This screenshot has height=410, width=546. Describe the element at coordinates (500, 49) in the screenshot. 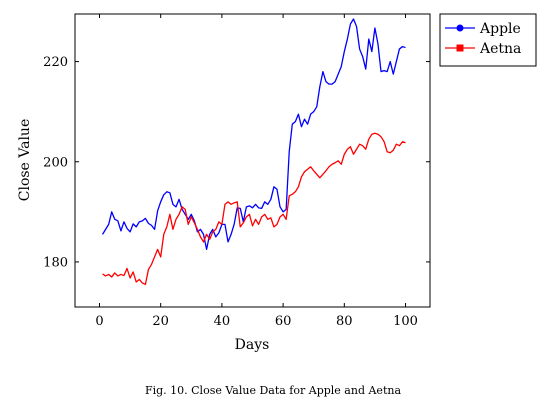

I see `aetna-legend-label: Aetna` at that location.